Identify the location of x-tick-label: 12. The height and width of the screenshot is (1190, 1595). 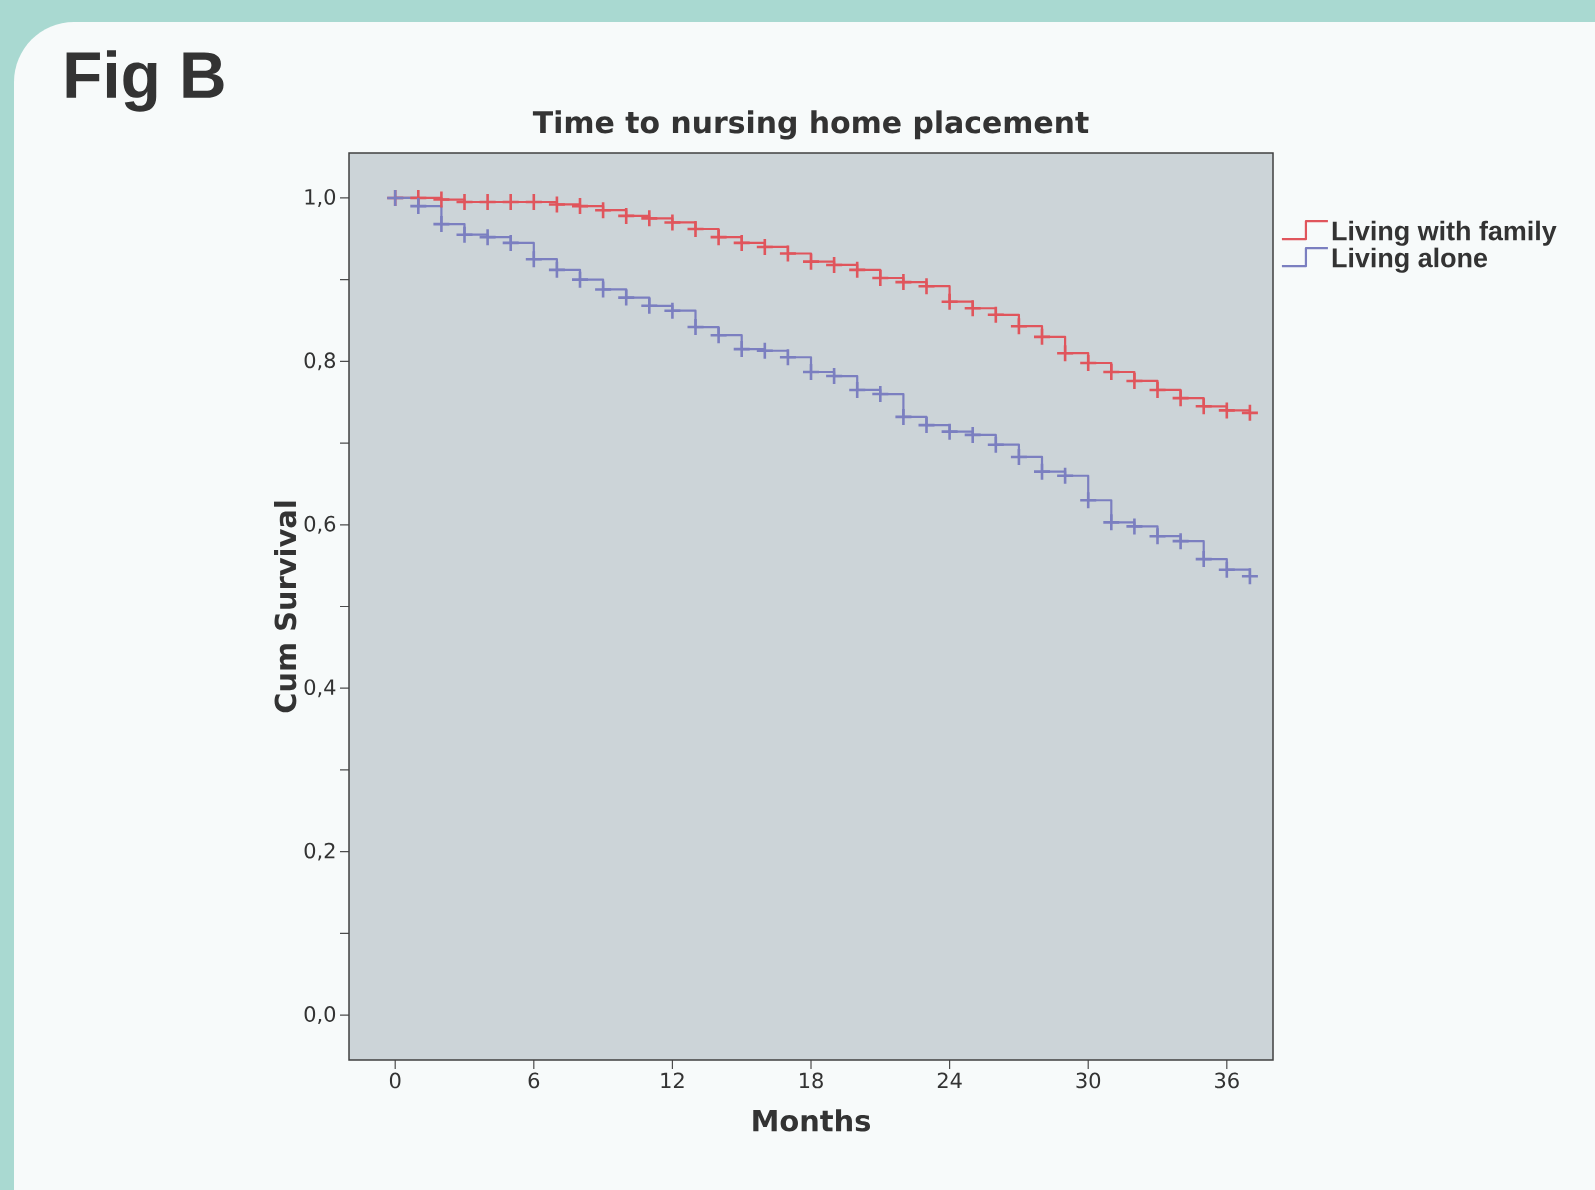
(672, 1080).